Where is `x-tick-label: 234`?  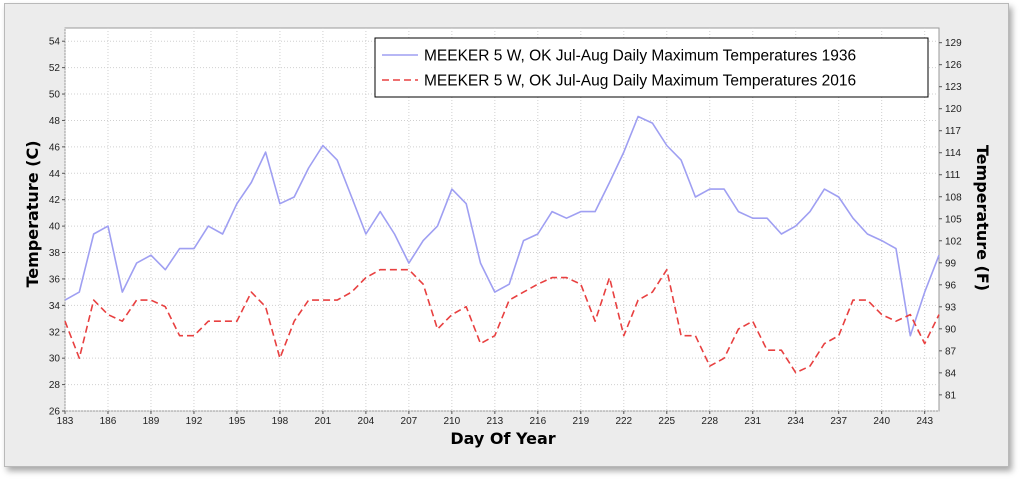 x-tick-label: 234 is located at coordinates (795, 421).